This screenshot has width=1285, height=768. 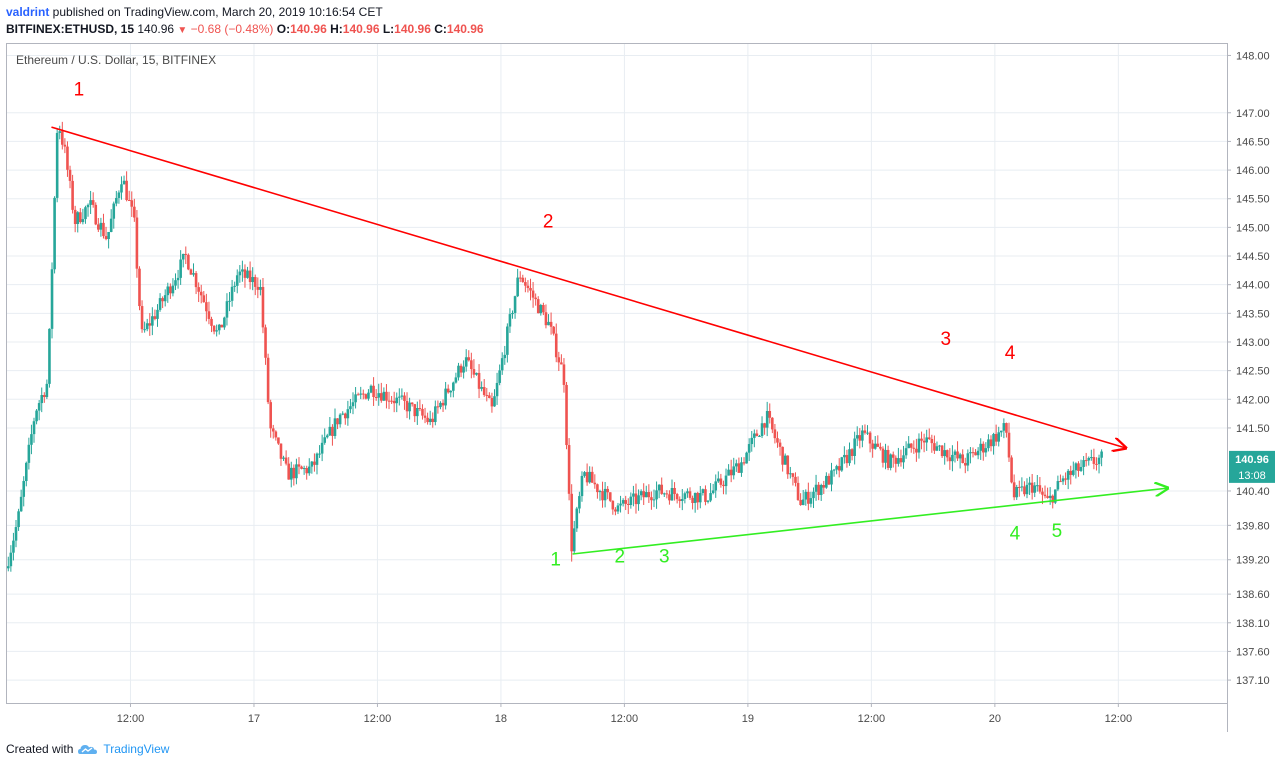 I want to click on support-touch-label: 3, so click(x=664, y=557).